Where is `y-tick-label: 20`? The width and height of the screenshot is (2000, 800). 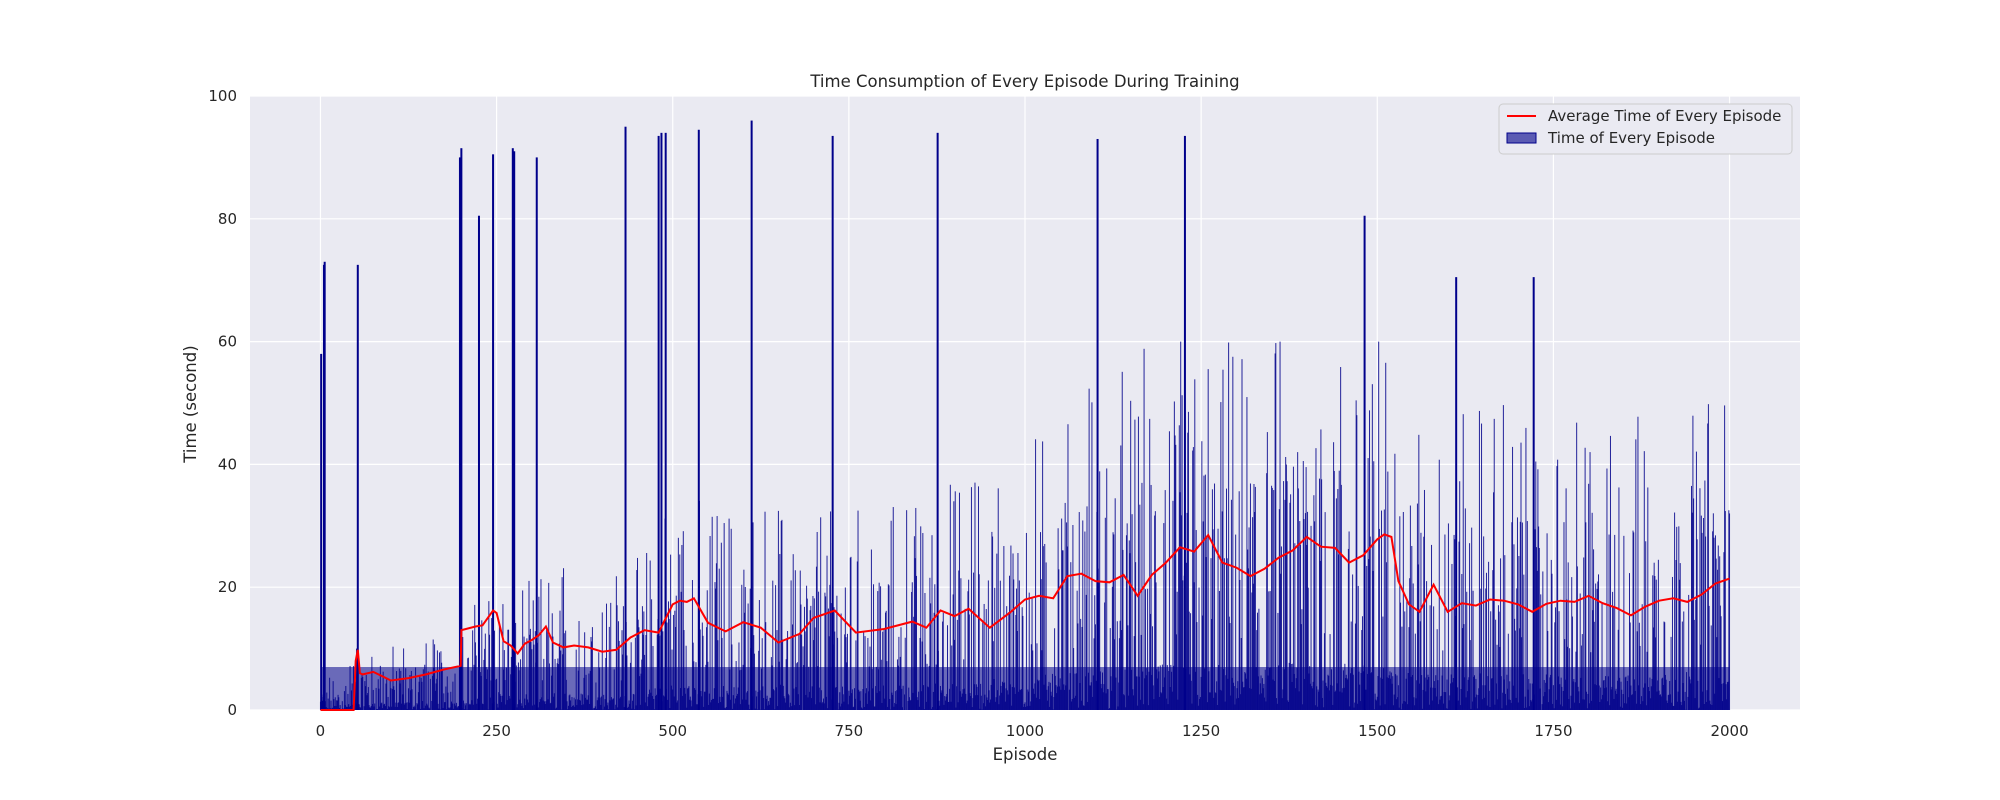
y-tick-label: 20 is located at coordinates (227, 587).